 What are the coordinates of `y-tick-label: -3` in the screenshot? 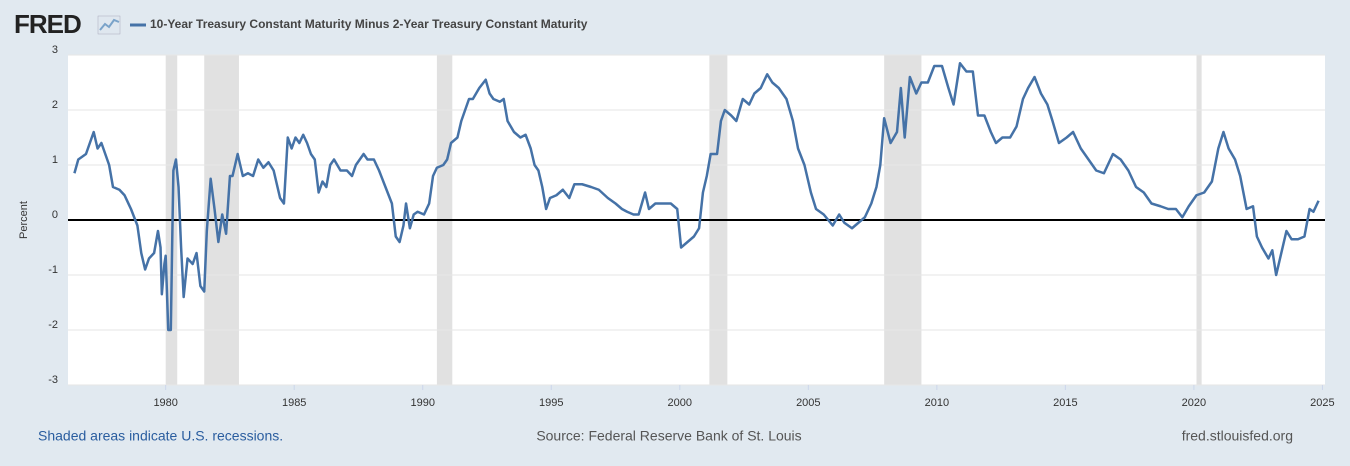 It's located at (53, 380).